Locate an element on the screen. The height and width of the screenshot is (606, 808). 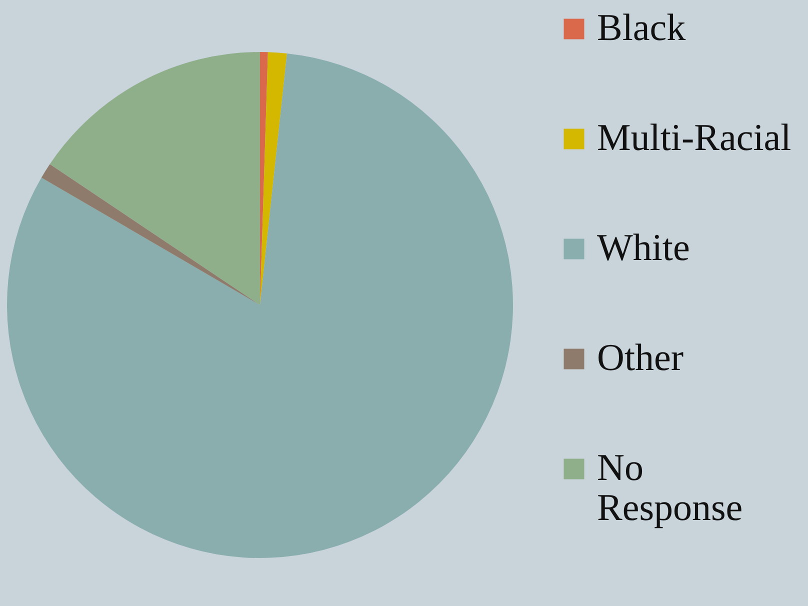
legend-label: No Response is located at coordinates (670, 488).